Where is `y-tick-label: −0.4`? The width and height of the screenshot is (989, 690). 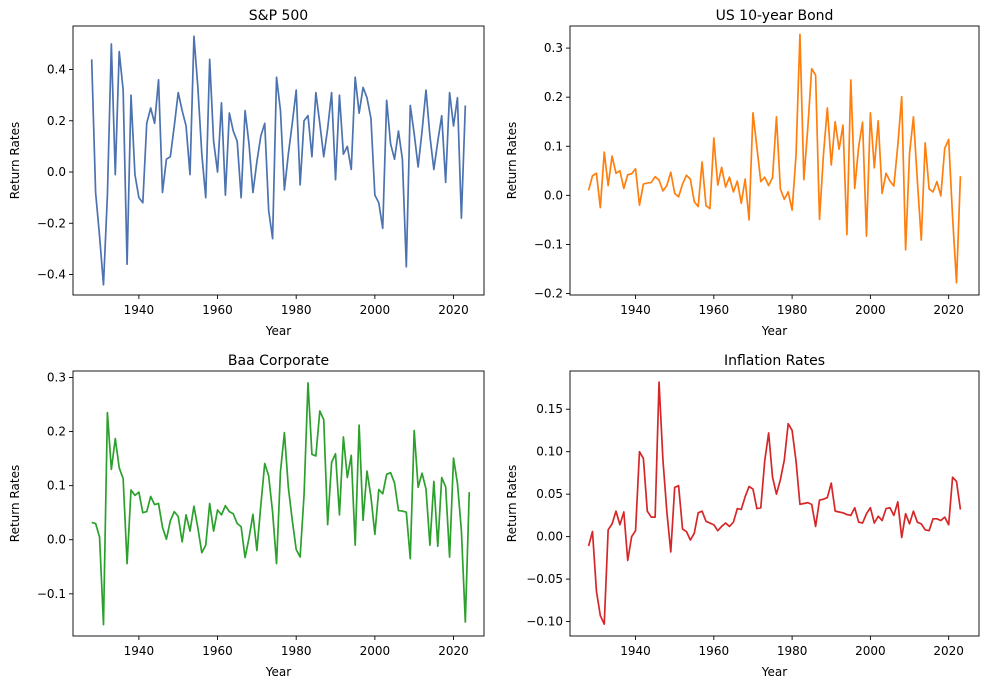
y-tick-label: −0.4 is located at coordinates (51, 275).